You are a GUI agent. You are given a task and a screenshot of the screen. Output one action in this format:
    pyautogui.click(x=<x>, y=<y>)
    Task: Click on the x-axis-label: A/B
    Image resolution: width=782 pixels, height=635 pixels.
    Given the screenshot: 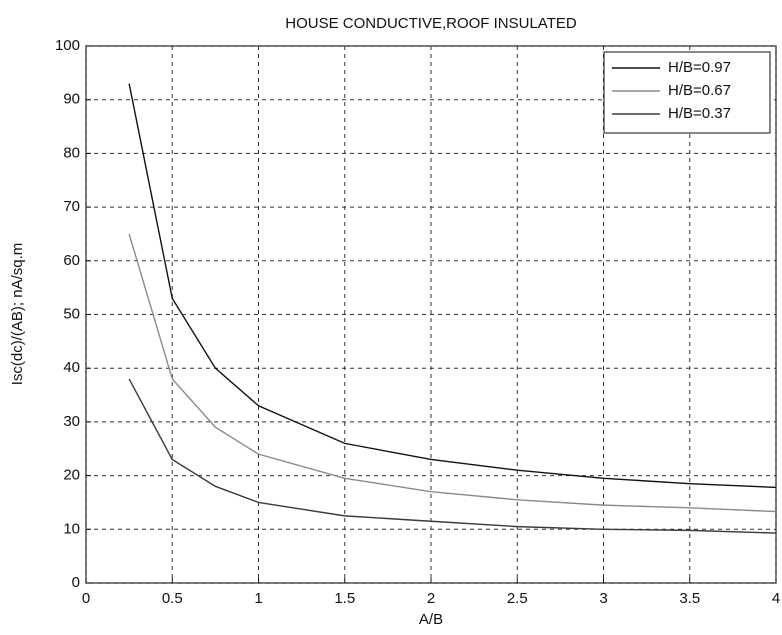 What is the action you would take?
    pyautogui.click(x=431, y=619)
    